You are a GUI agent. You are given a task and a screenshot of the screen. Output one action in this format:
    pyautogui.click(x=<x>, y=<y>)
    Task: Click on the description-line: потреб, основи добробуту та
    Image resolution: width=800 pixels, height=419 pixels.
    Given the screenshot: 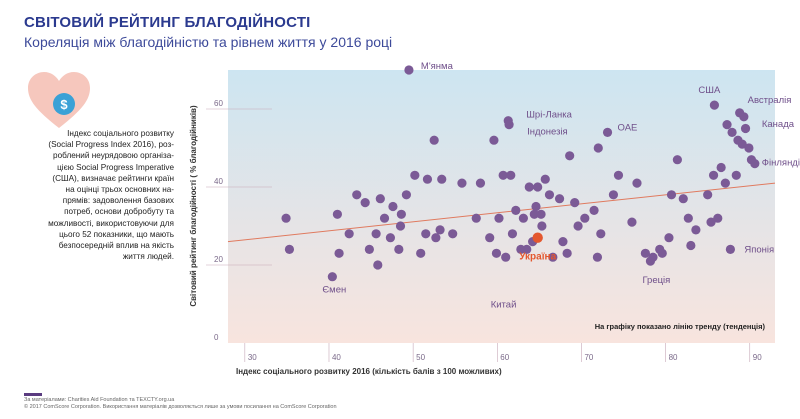 What is the action you would take?
    pyautogui.click(x=119, y=212)
    